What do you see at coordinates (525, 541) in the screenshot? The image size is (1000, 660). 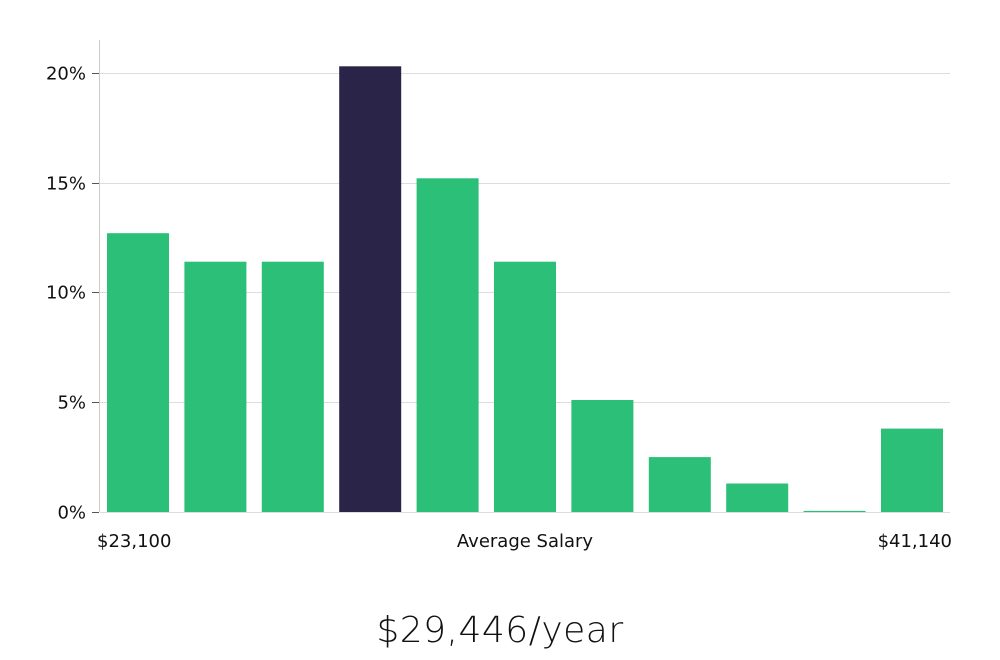 I see `x-axis-title: Average Salary` at bounding box center [525, 541].